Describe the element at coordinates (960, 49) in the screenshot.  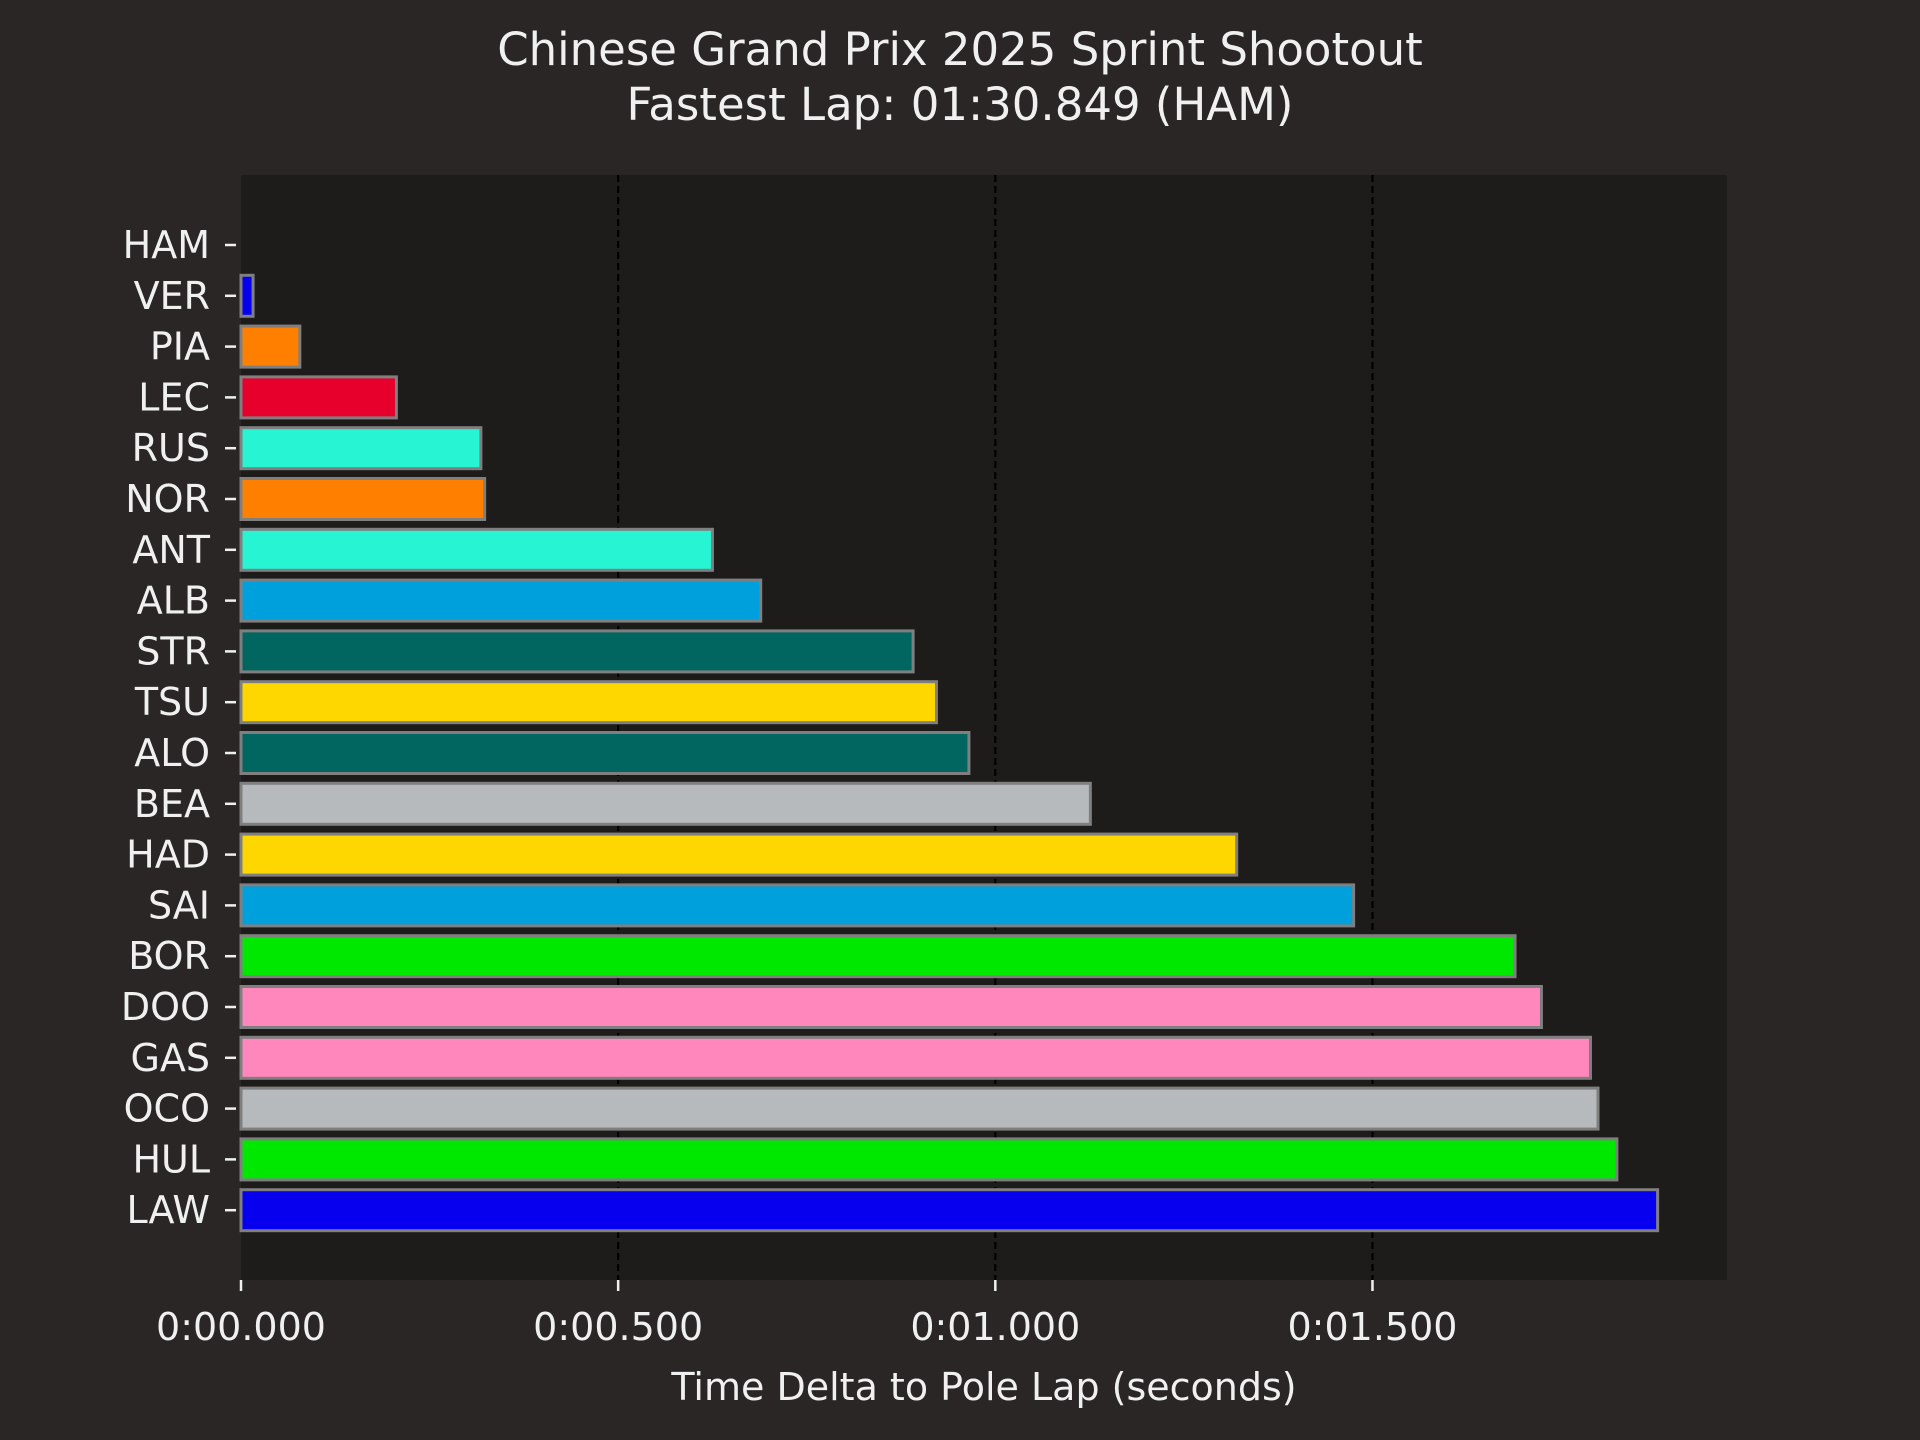
I see `chart-title: Chinese Grand Prix 2025 Sprint Shootout` at that location.